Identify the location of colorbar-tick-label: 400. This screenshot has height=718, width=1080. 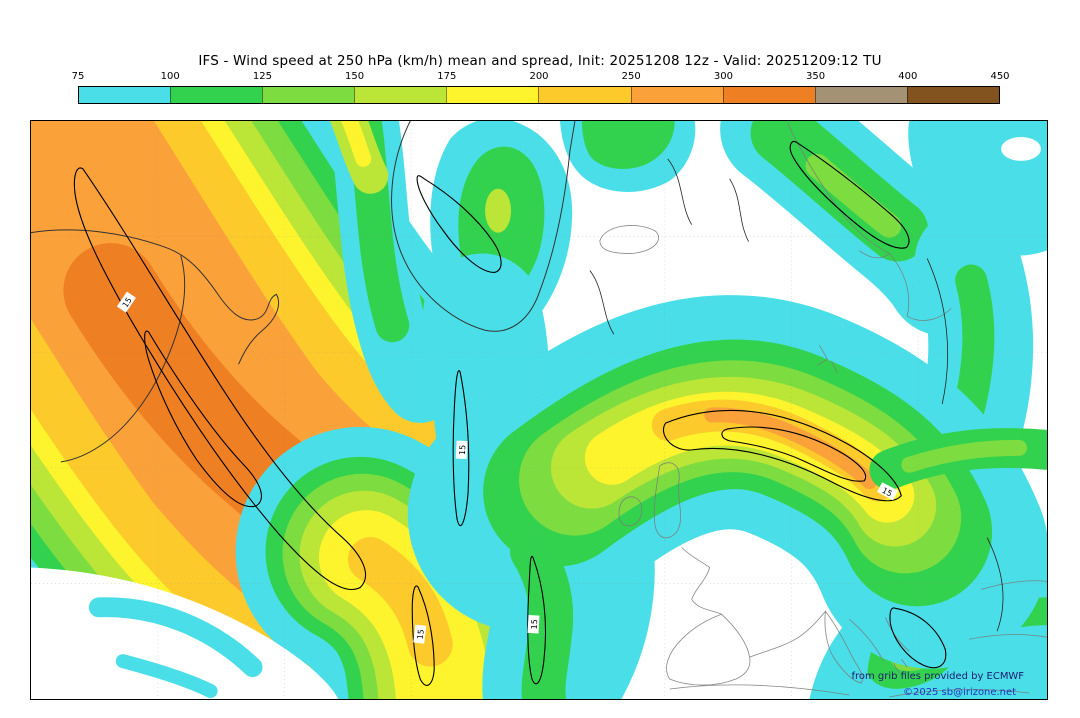
(908, 76).